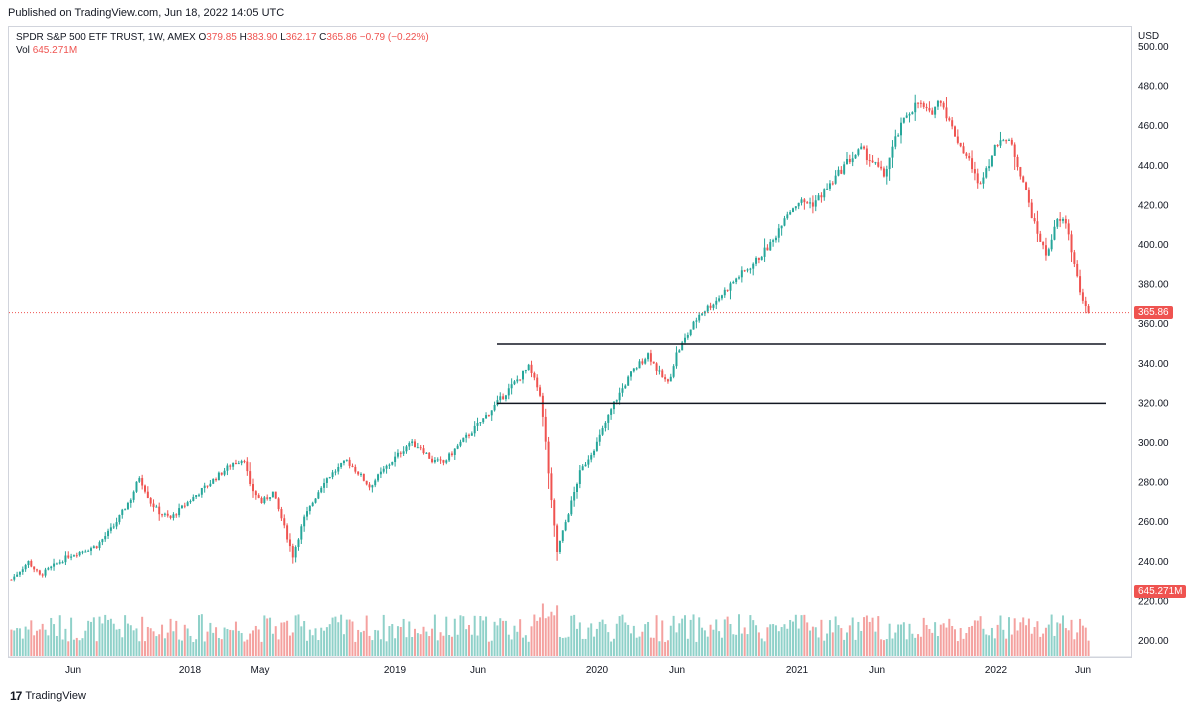 Image resolution: width=1200 pixels, height=712 pixels. I want to click on y-tick-label: 220.00, so click(1153, 601).